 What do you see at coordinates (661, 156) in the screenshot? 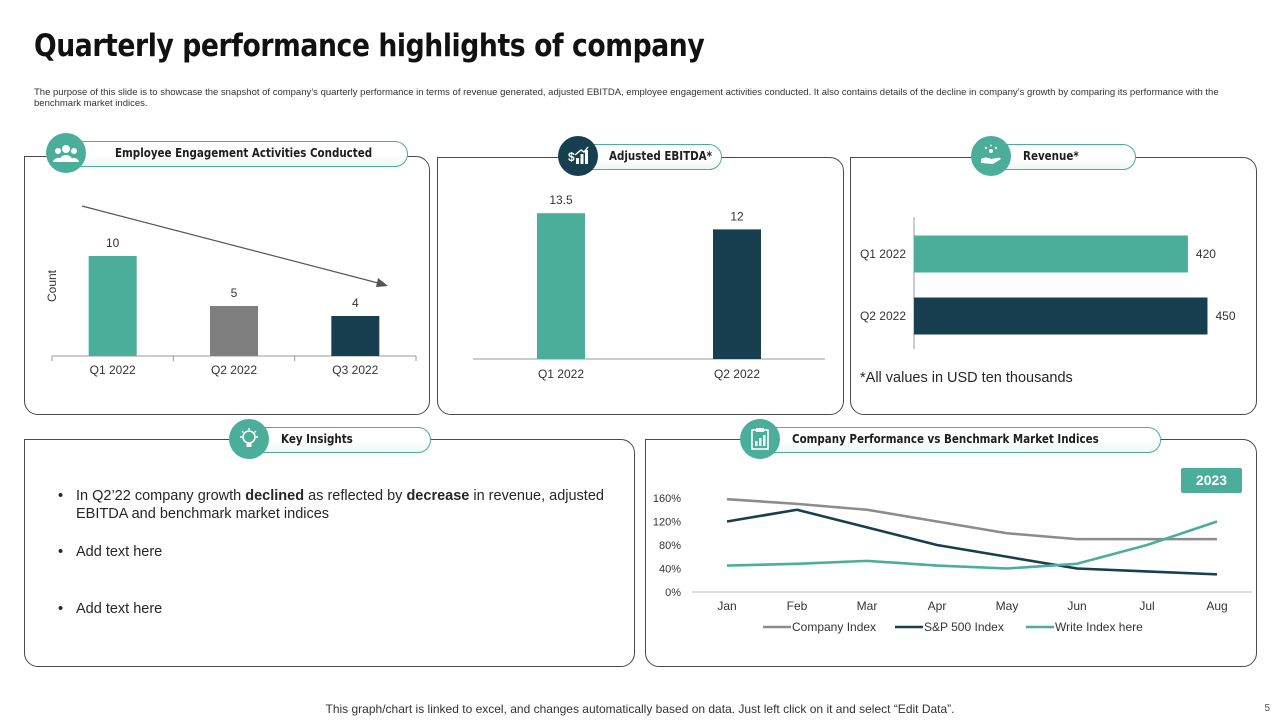
I see `ebitda-header-label: Adjusted EBITDA*` at bounding box center [661, 156].